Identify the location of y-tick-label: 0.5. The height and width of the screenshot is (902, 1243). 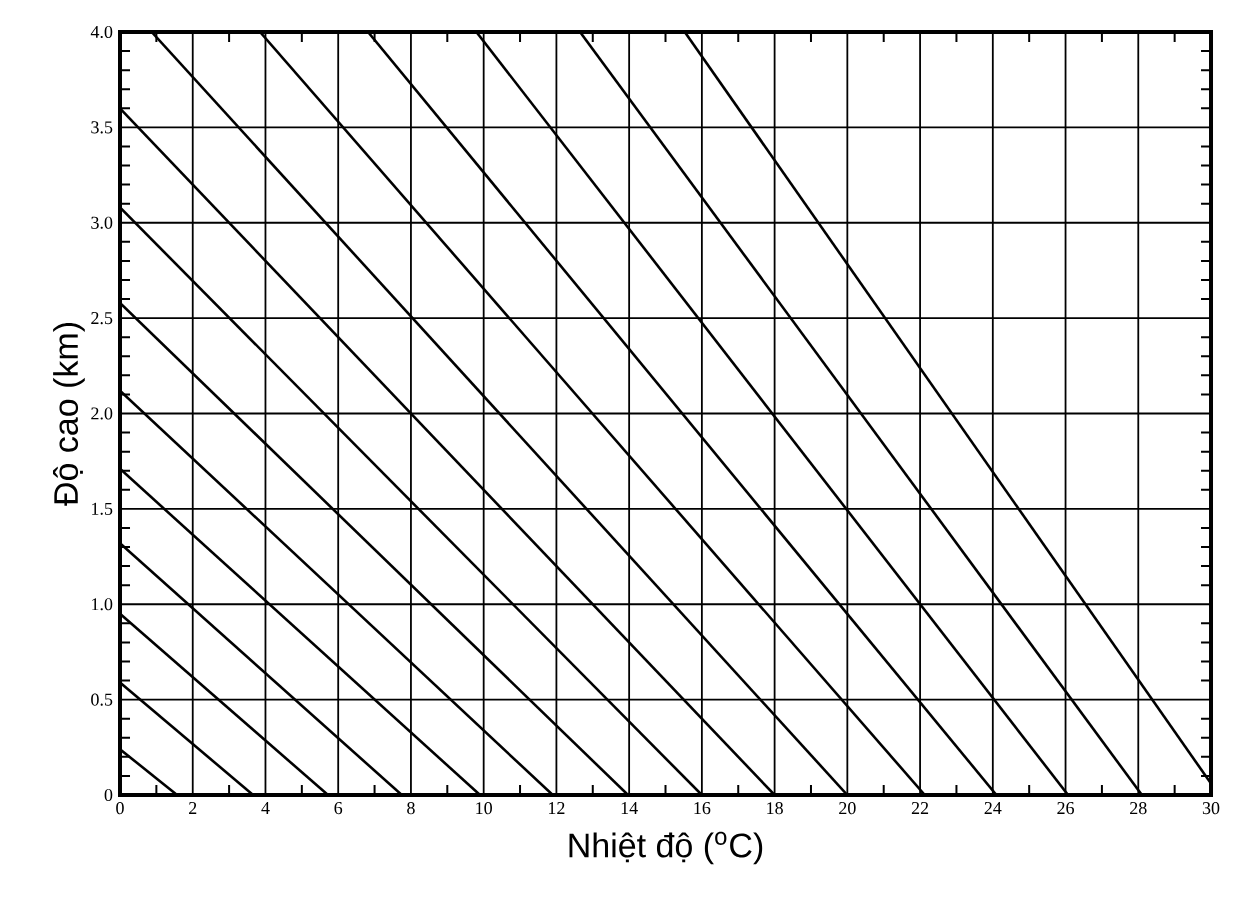
(102, 699).